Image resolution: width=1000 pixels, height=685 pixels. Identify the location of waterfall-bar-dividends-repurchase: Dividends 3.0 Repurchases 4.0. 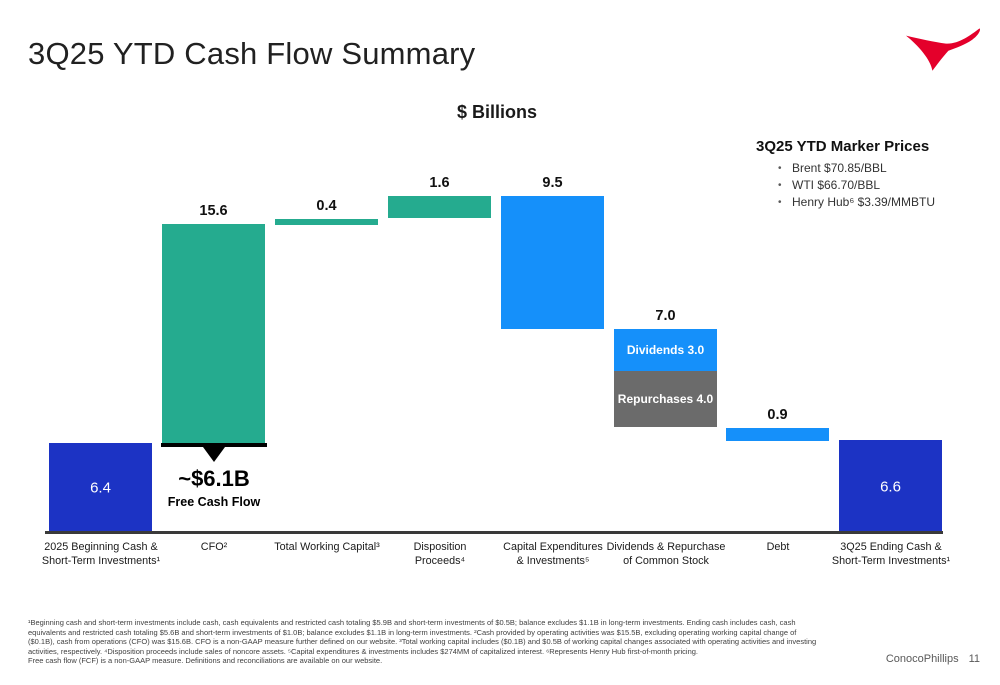
(665, 378).